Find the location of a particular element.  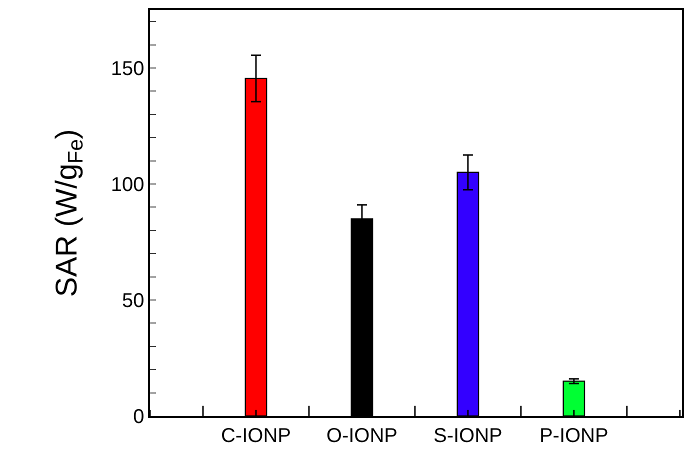

y-tick-label: 100 is located at coordinates (127, 185).